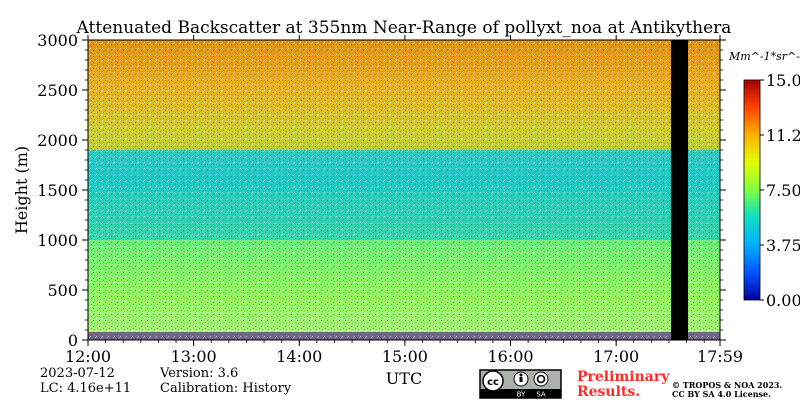  Describe the element at coordinates (405, 356) in the screenshot. I see `x-tick-label: 15:00` at that location.